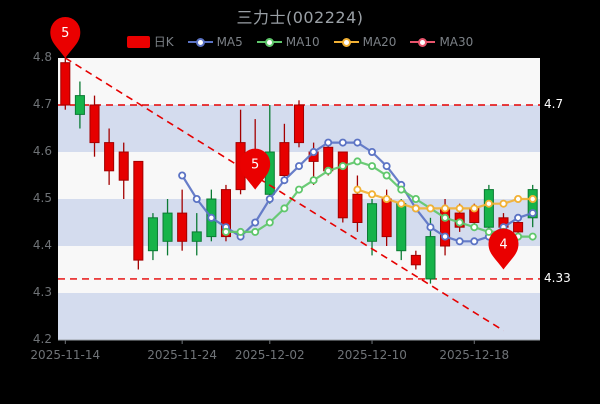 Image resolution: width=600 pixels, height=404 pixels. I want to click on legend-label: MA20, so click(379, 41).